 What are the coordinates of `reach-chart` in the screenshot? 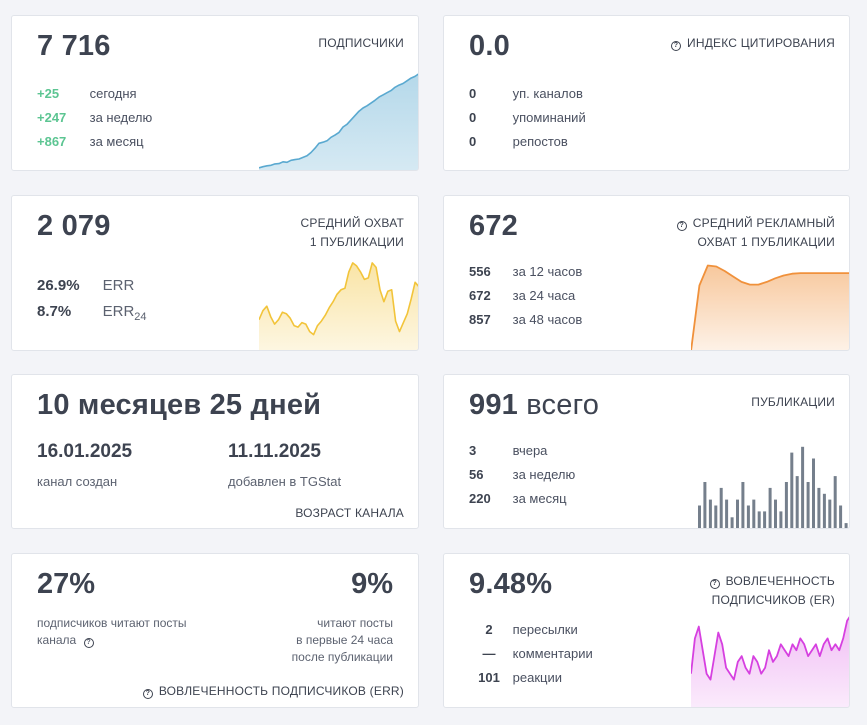 It's located at (339, 301).